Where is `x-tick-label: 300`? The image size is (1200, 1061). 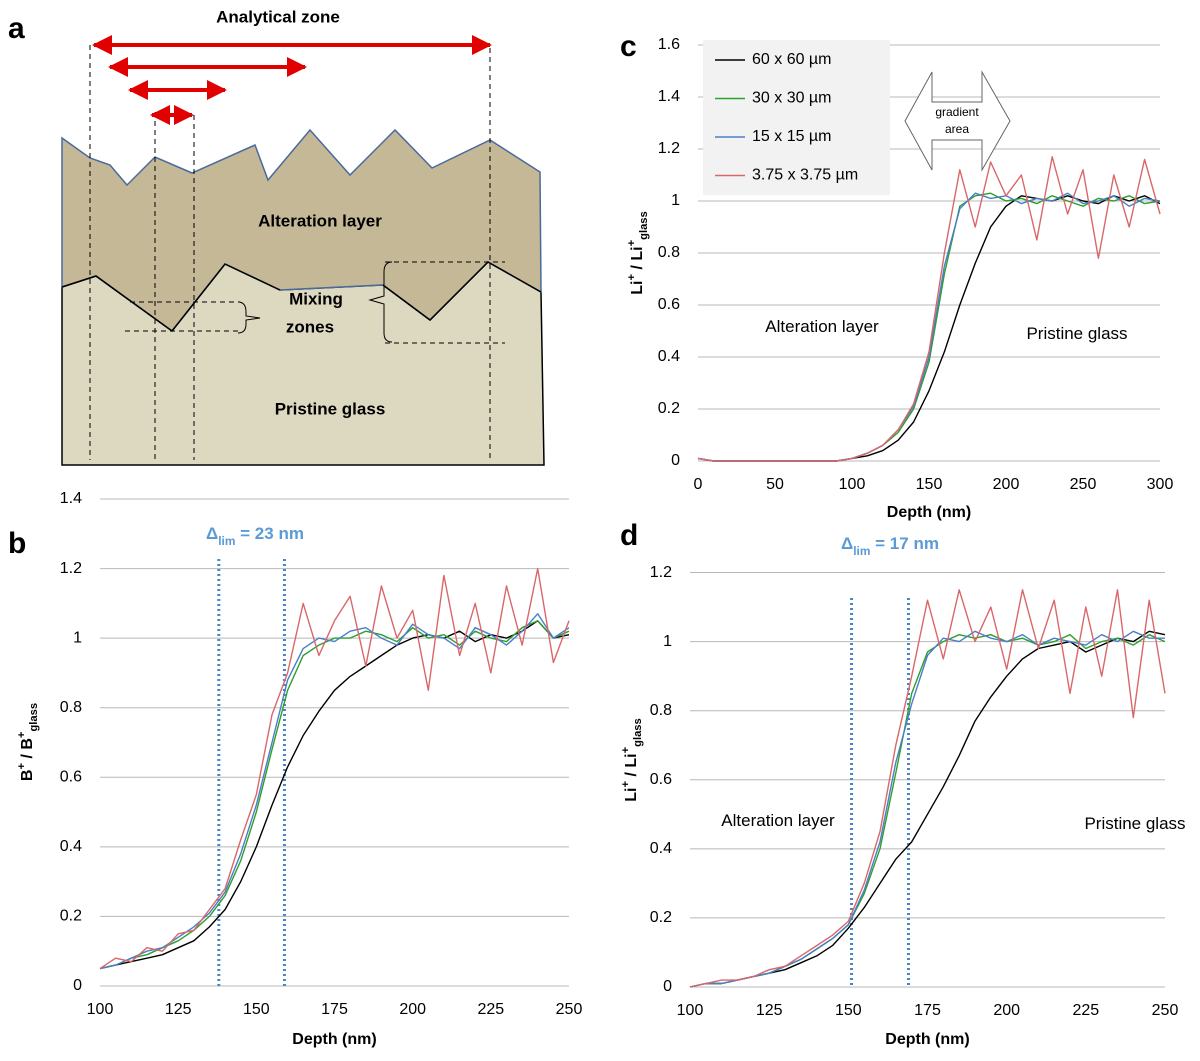
x-tick-label: 300 is located at coordinates (1160, 484).